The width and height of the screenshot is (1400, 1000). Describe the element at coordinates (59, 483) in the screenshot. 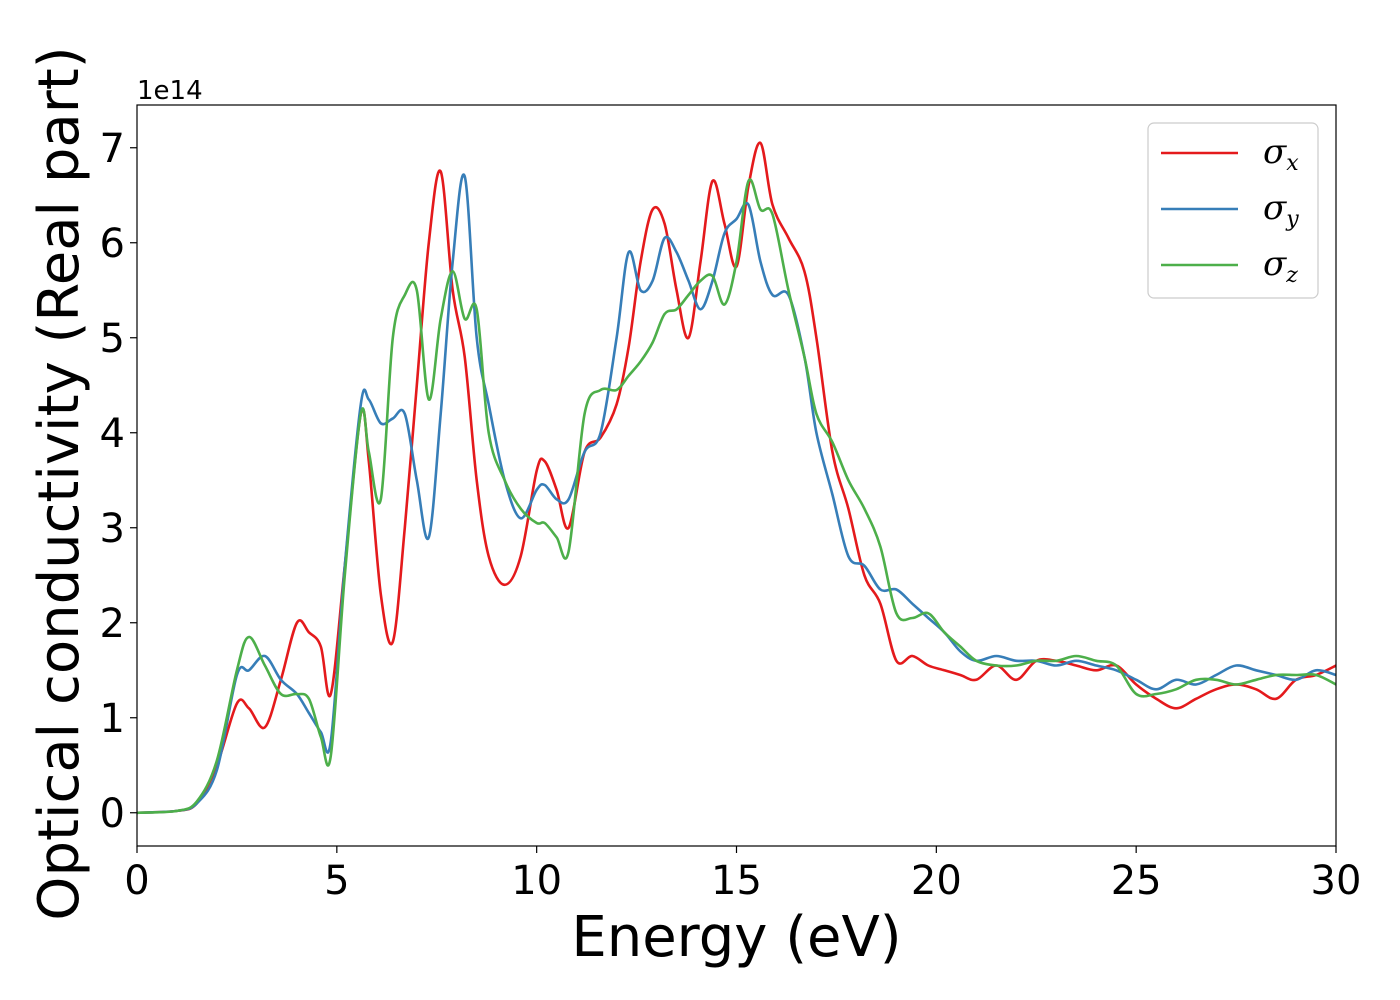

I see `y-axis-label: Optical conductivity (Real part)` at that location.